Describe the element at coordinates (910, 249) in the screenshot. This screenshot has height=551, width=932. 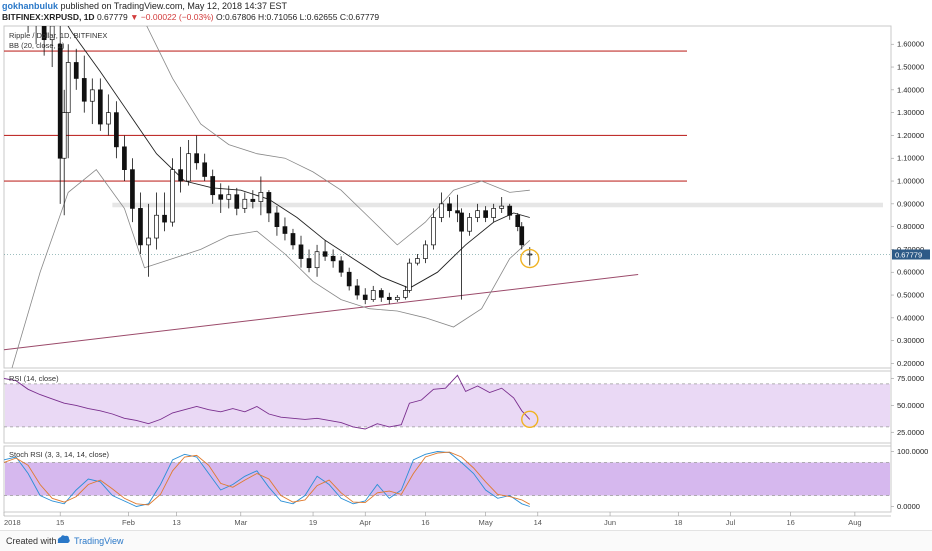
I see `price-tick-label: 0.70000` at that location.